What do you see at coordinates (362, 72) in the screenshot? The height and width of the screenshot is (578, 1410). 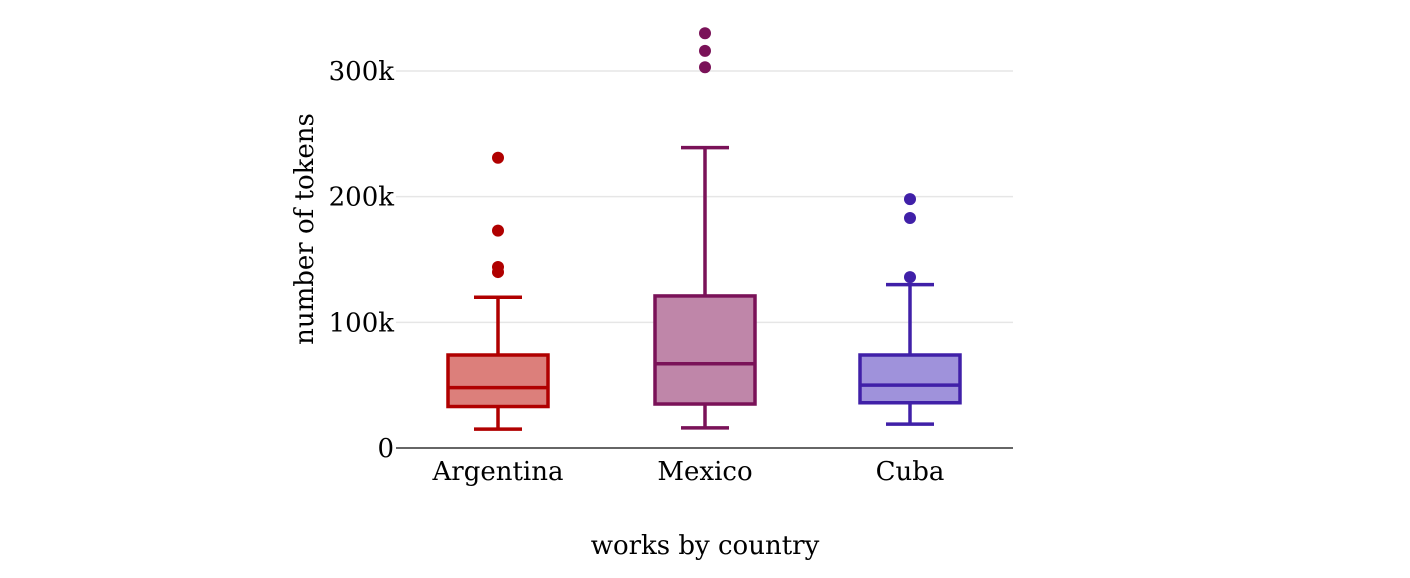 I see `y-tick-label: 300k` at bounding box center [362, 72].